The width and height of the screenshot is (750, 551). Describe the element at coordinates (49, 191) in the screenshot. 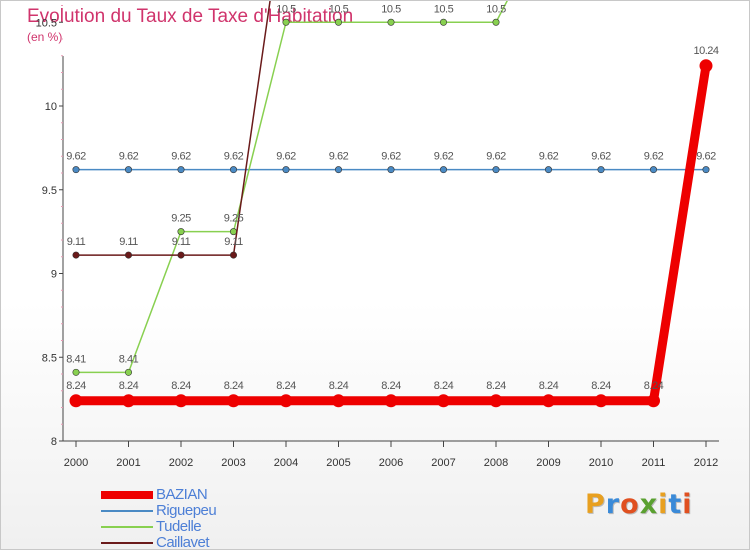

I see `y-tick-label: 9.5` at that location.